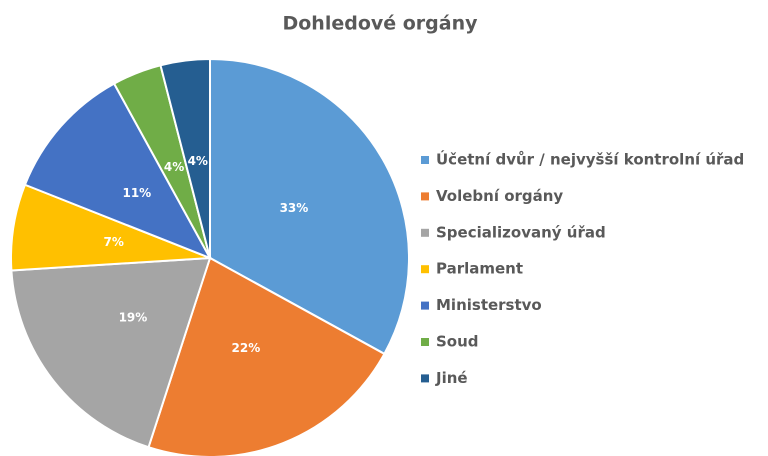  What do you see at coordinates (294, 208) in the screenshot?
I see `data-label: 33%` at bounding box center [294, 208].